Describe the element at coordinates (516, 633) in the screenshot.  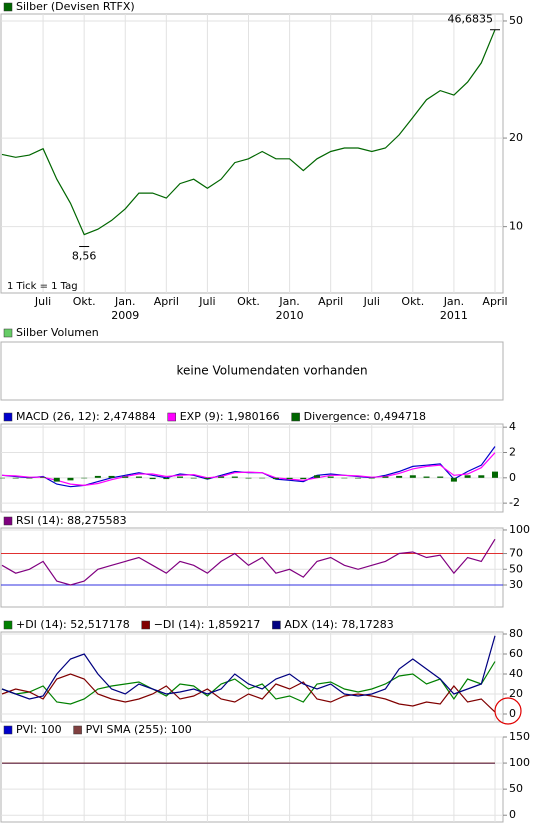
I see `y-tick-label: 80` at that location.